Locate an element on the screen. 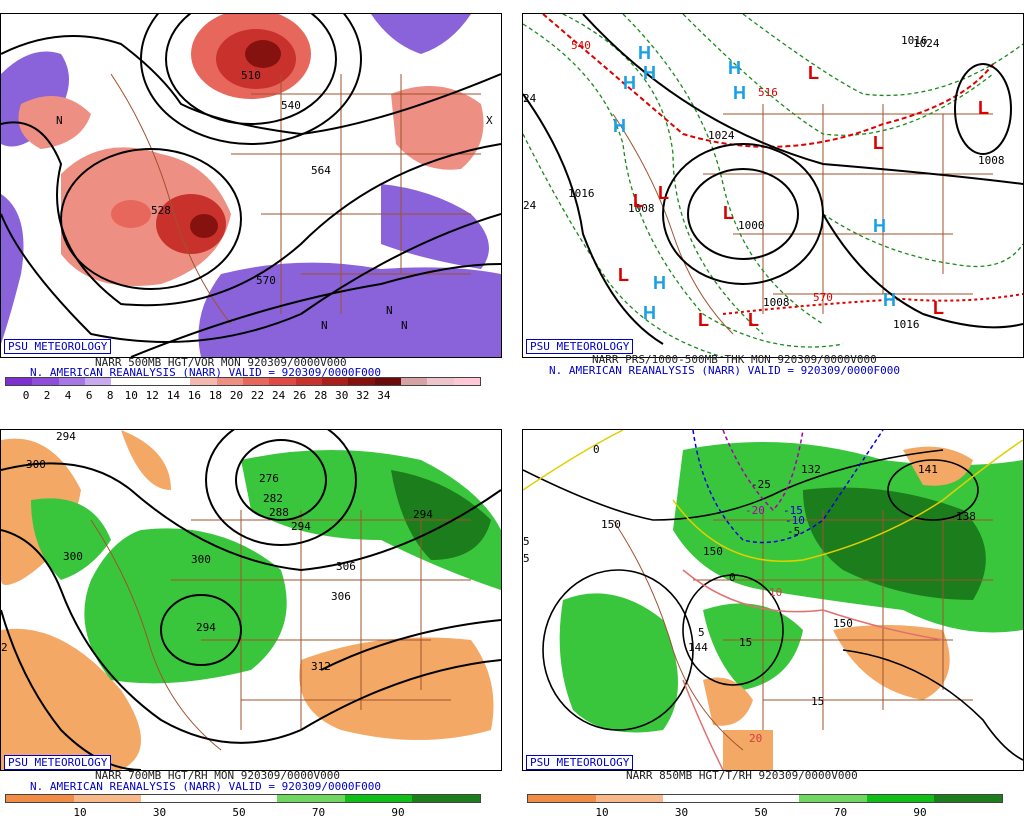  thickness-label: 570 is located at coordinates (823, 297).